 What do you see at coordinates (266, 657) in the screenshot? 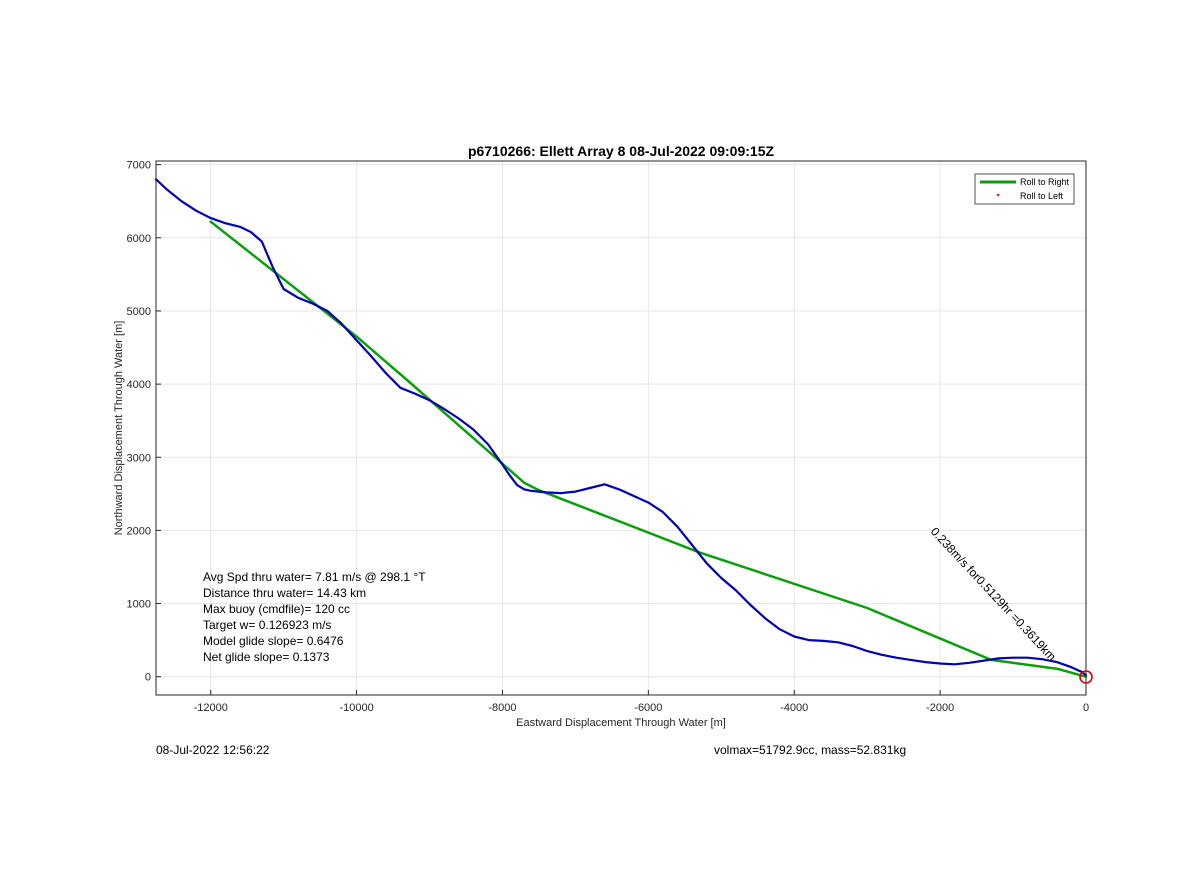
I see `stats-line: Net glide slope= 0.1373` at bounding box center [266, 657].